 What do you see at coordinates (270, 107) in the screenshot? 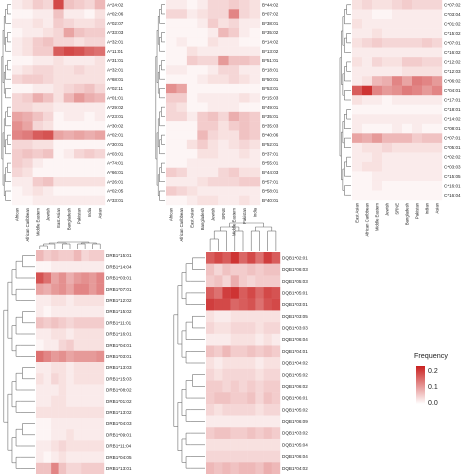
I see `row-label: B*49:01` at bounding box center [270, 107].